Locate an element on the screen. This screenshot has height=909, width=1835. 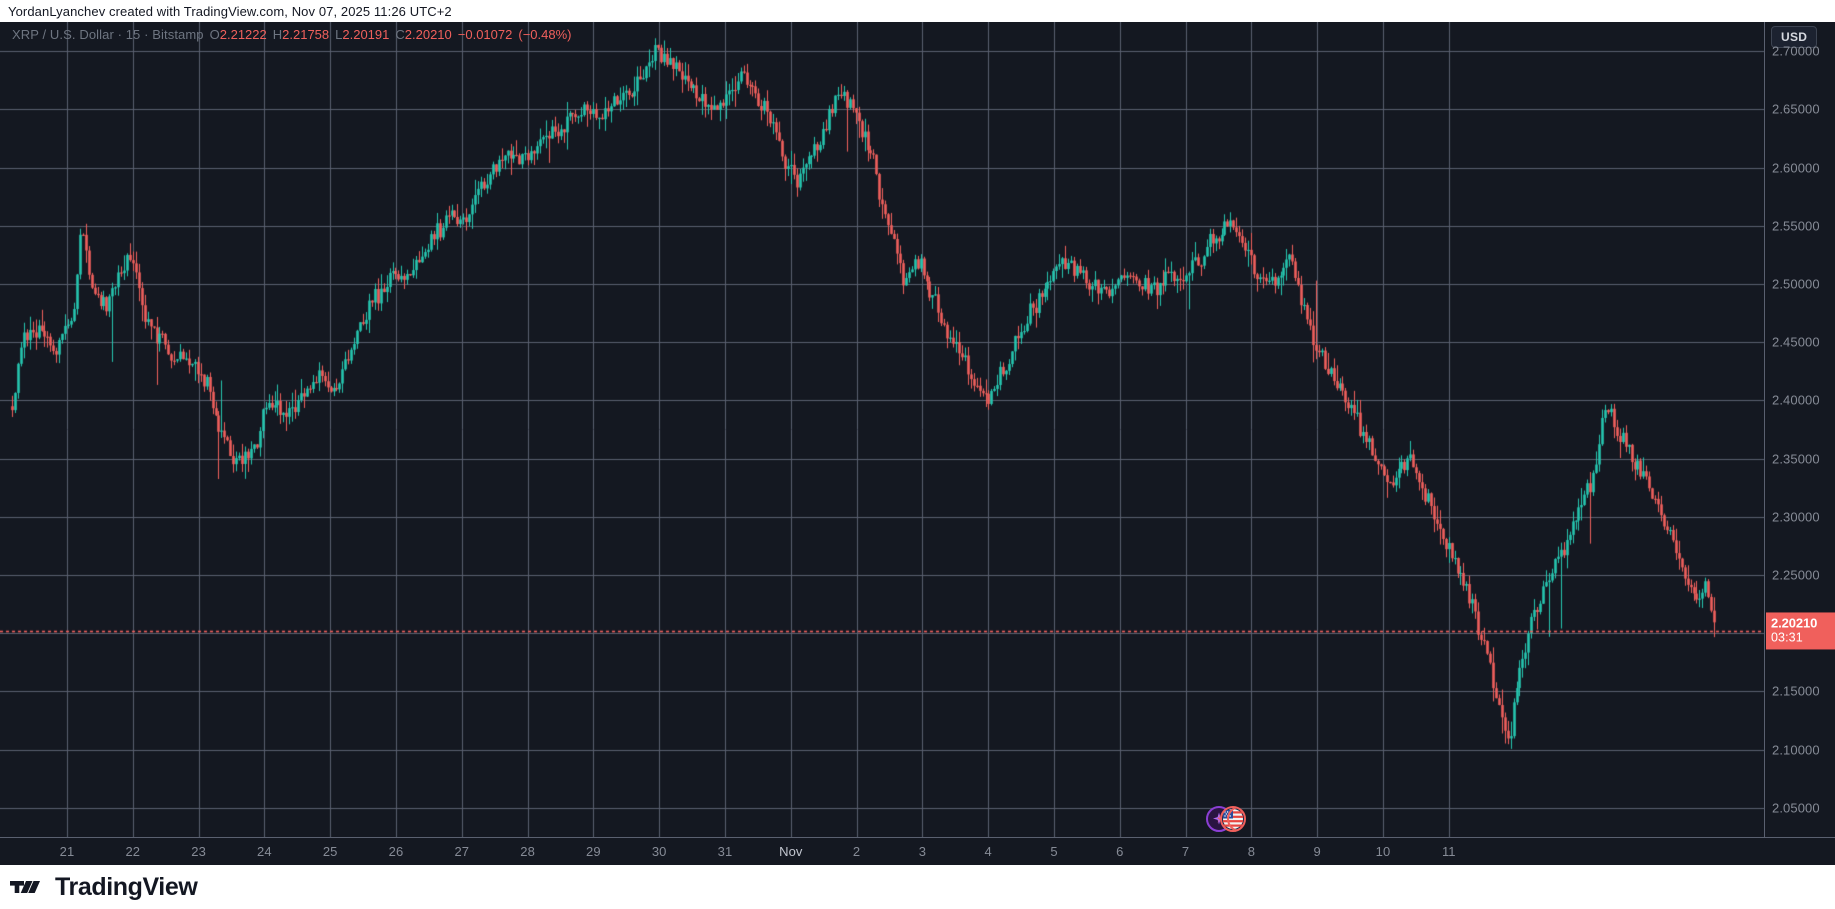
price-tick: 2.10000 is located at coordinates (1796, 750).